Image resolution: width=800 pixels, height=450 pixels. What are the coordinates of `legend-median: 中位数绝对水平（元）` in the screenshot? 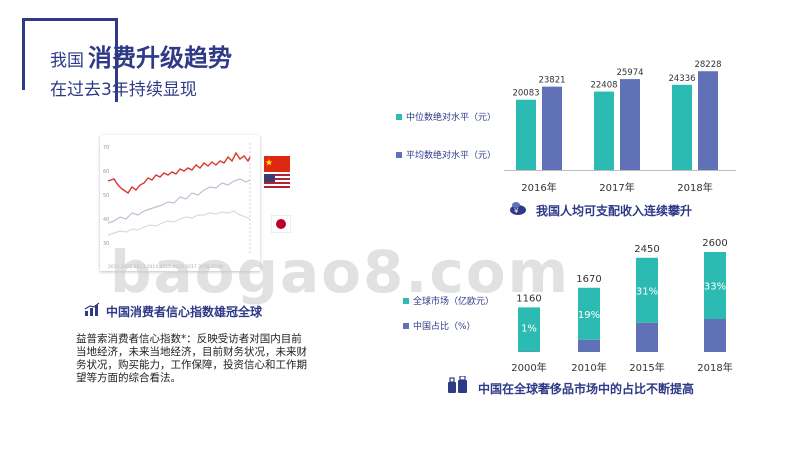 It's located at (446, 116).